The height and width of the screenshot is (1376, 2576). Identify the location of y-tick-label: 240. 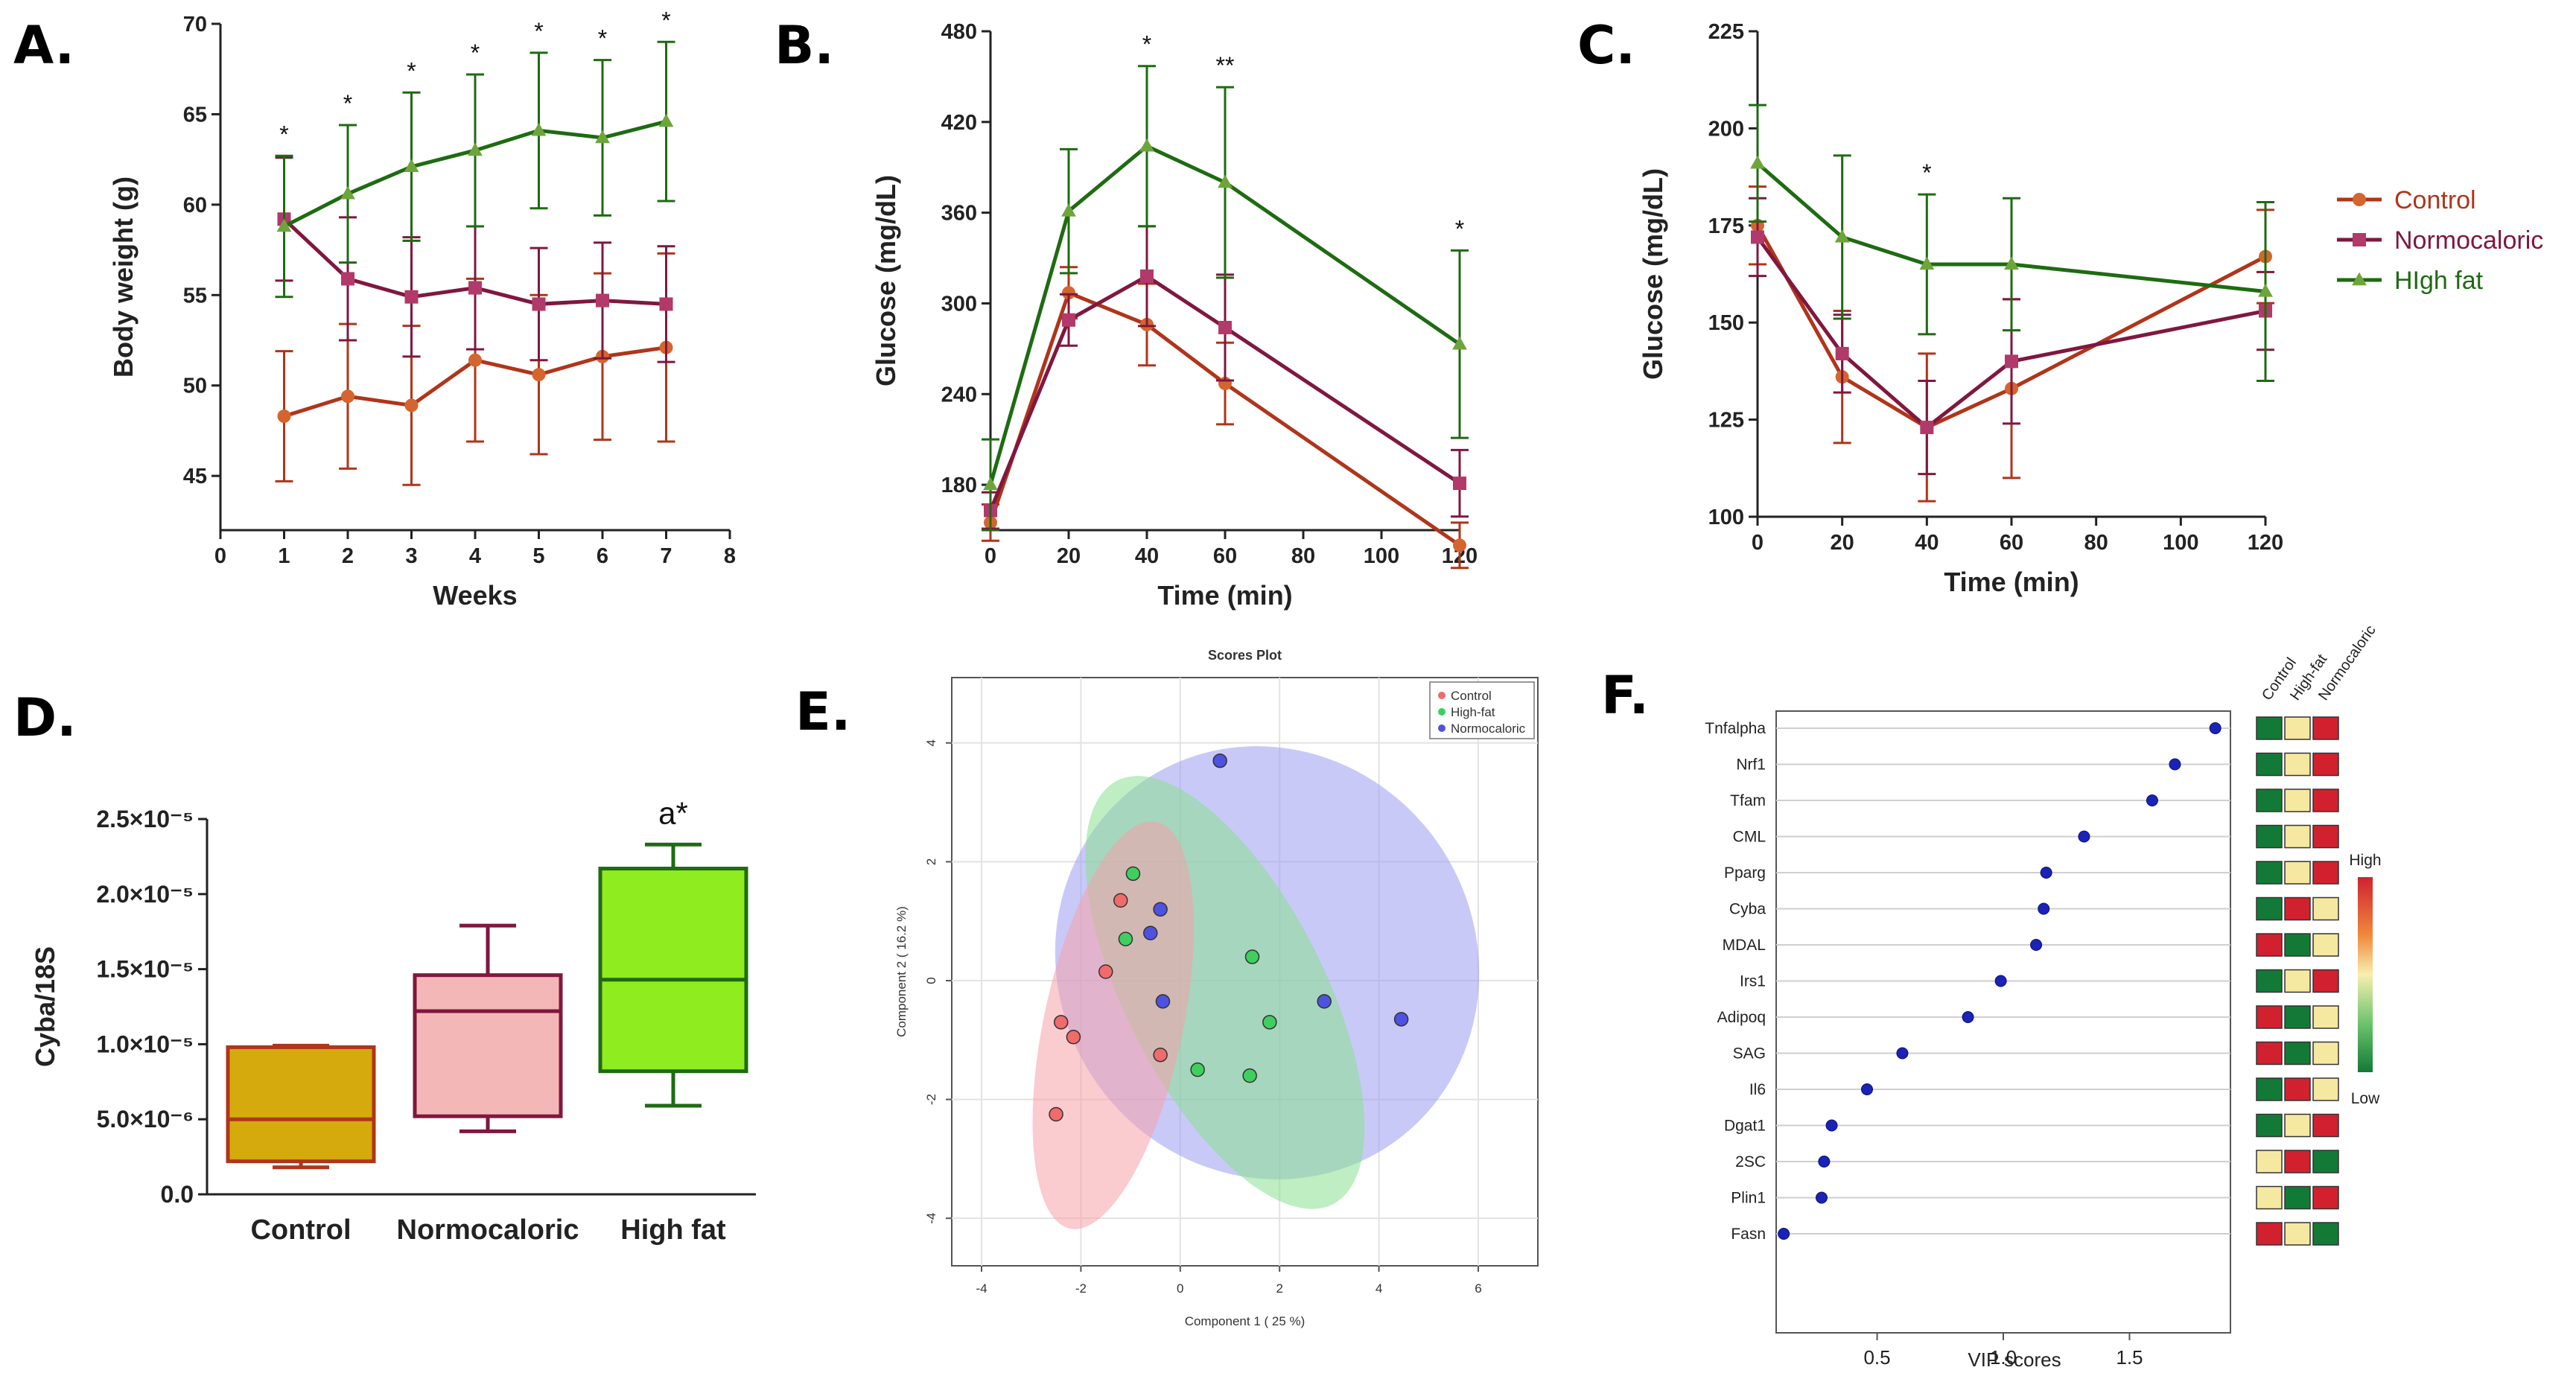
(959, 395).